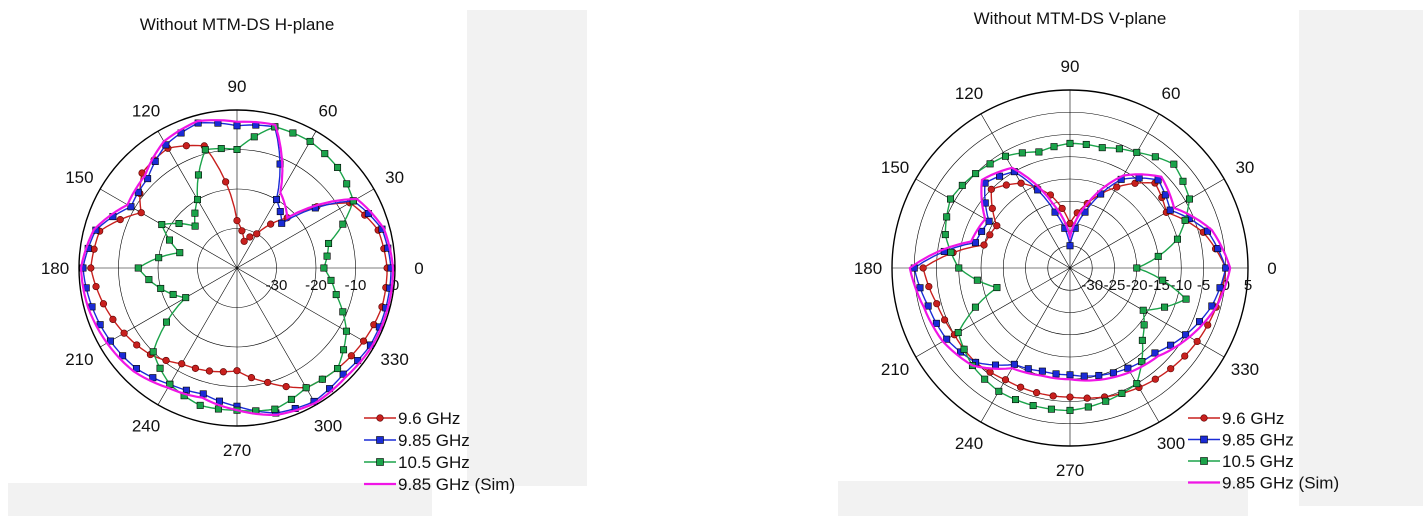  What do you see at coordinates (1258, 461) in the screenshot?
I see `legend-label: 10.5 GHz` at bounding box center [1258, 461].